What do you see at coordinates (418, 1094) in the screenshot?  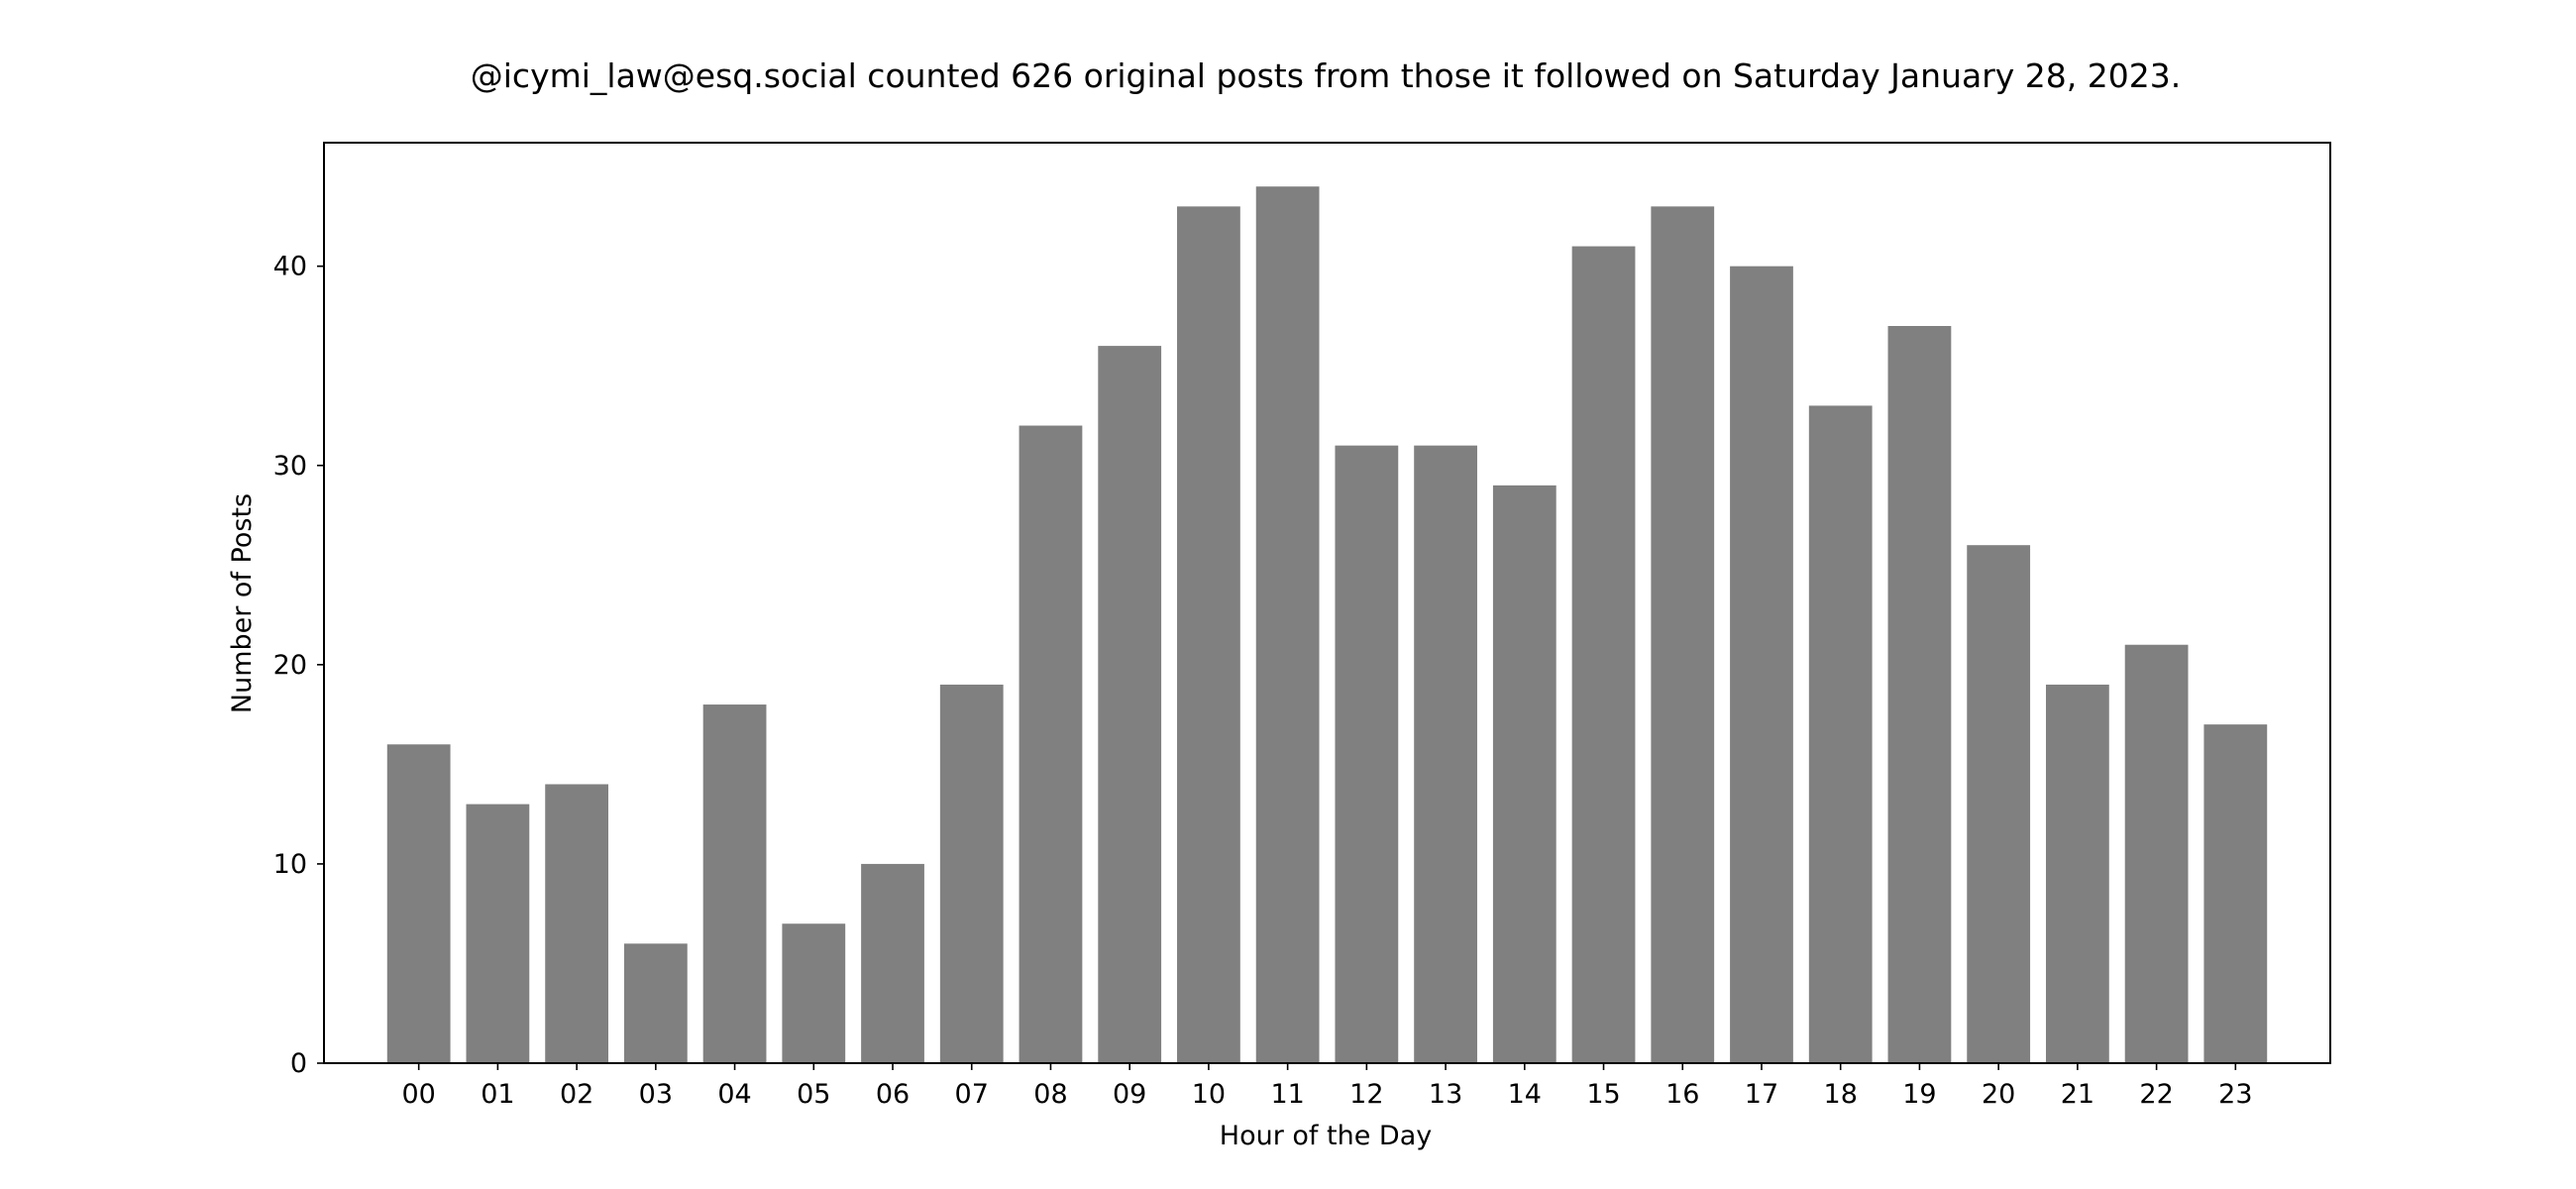 I see `x-tick-label: 00` at bounding box center [418, 1094].